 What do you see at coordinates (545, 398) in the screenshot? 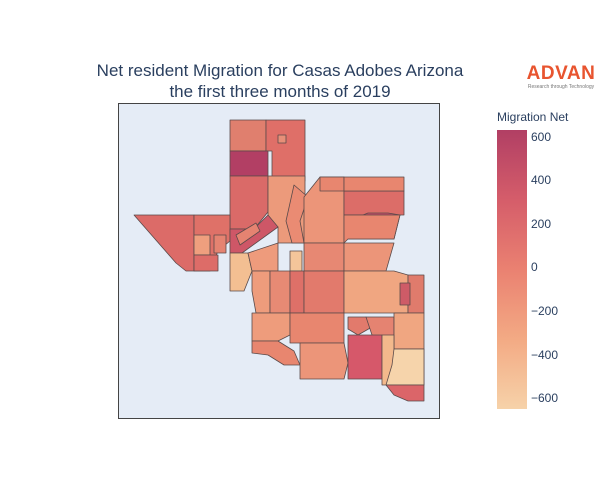
I see `colorbar-tick: −600` at bounding box center [545, 398].